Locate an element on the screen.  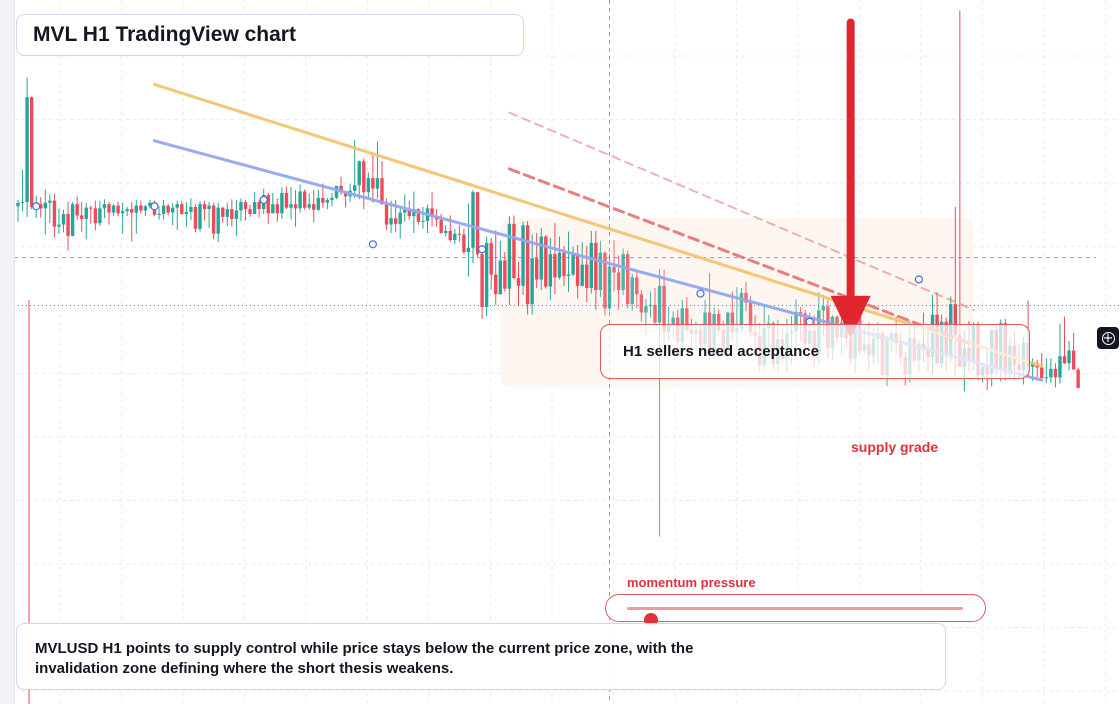
momentum-slider is located at coordinates (795, 610).